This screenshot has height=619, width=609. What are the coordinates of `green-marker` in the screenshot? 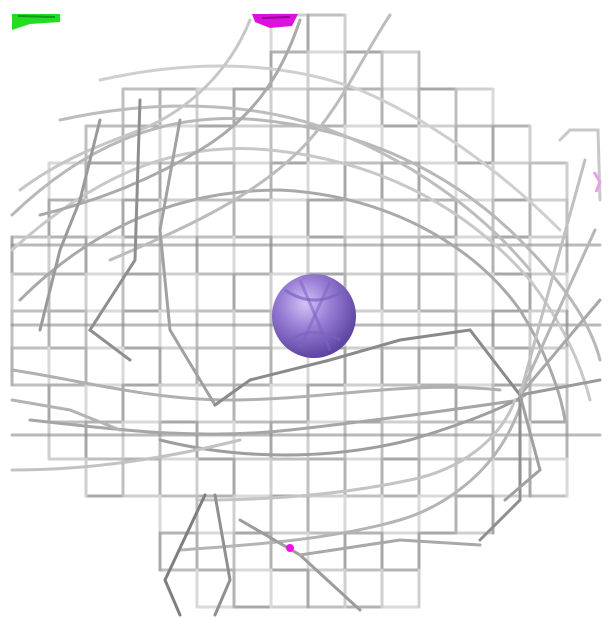 It's located at (36, 22).